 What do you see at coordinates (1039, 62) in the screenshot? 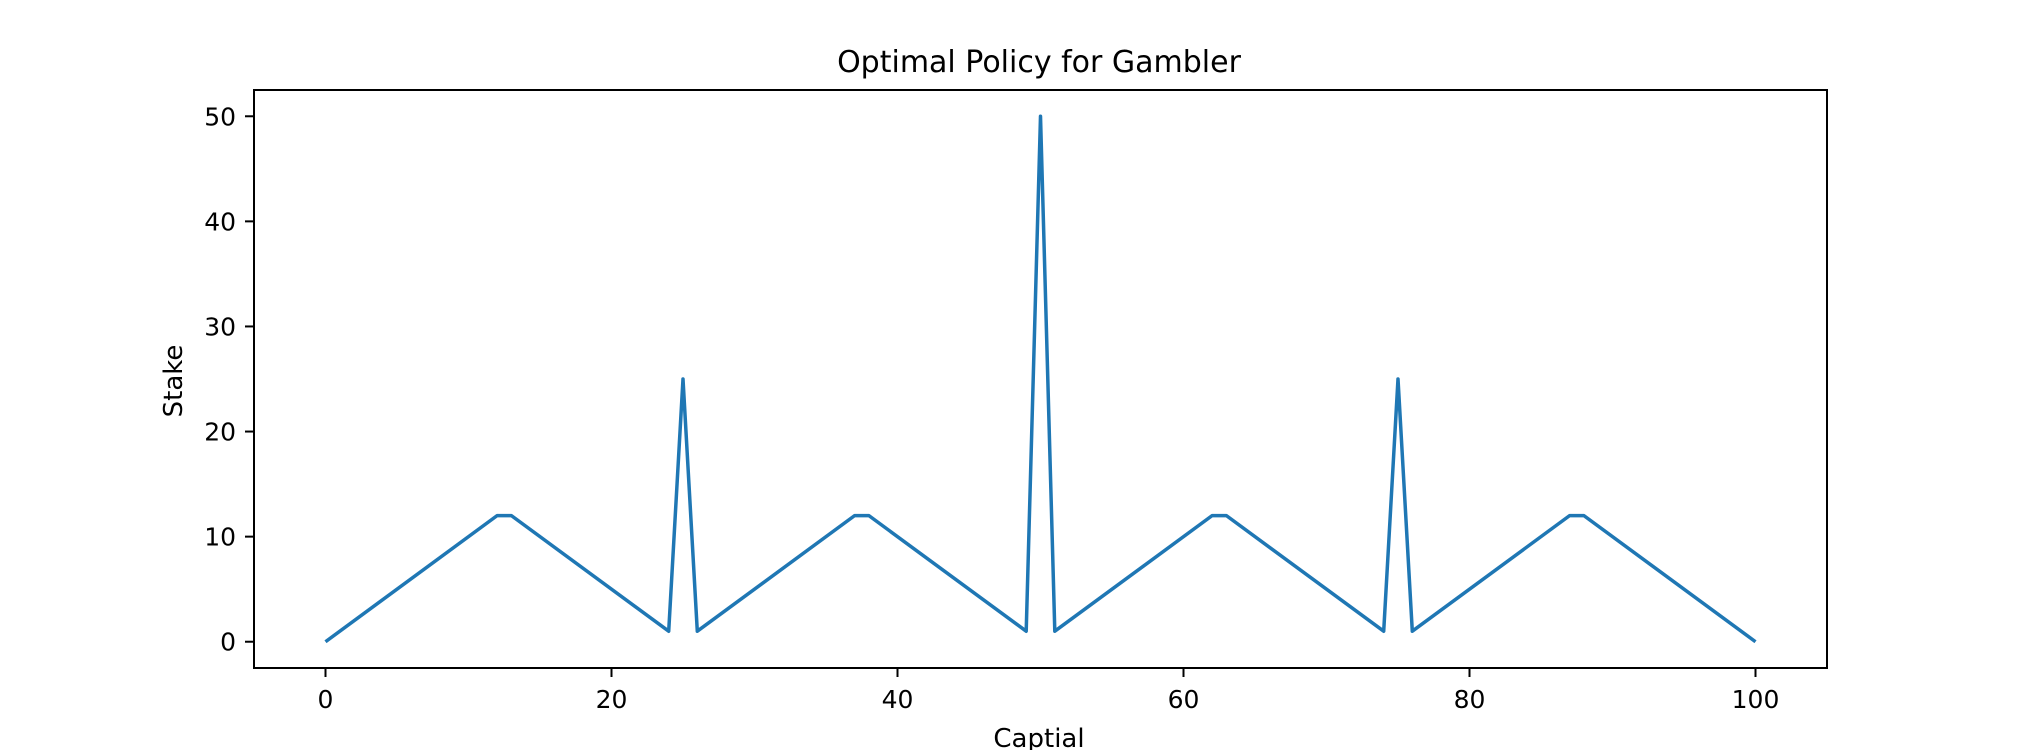
I see `chart-title: Optimal Policy for Gambler` at bounding box center [1039, 62].